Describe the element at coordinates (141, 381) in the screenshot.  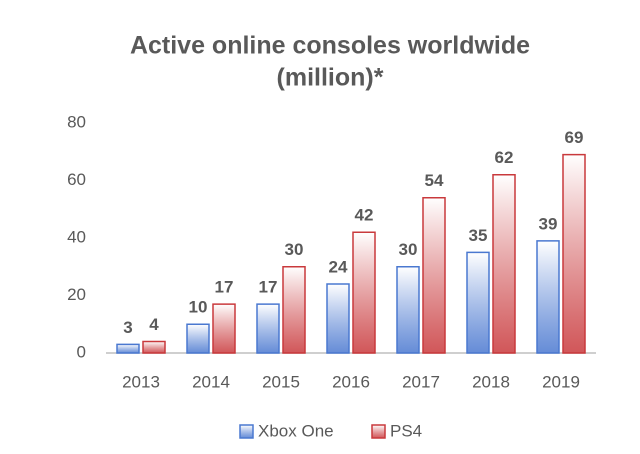
I see `x-tick-label: 2013` at that location.